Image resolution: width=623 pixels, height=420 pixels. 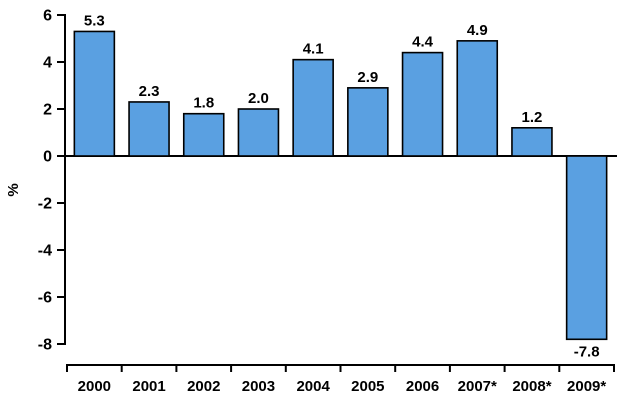 What do you see at coordinates (94, 386) in the screenshot?
I see `x-axis-category-label: 2000` at bounding box center [94, 386].